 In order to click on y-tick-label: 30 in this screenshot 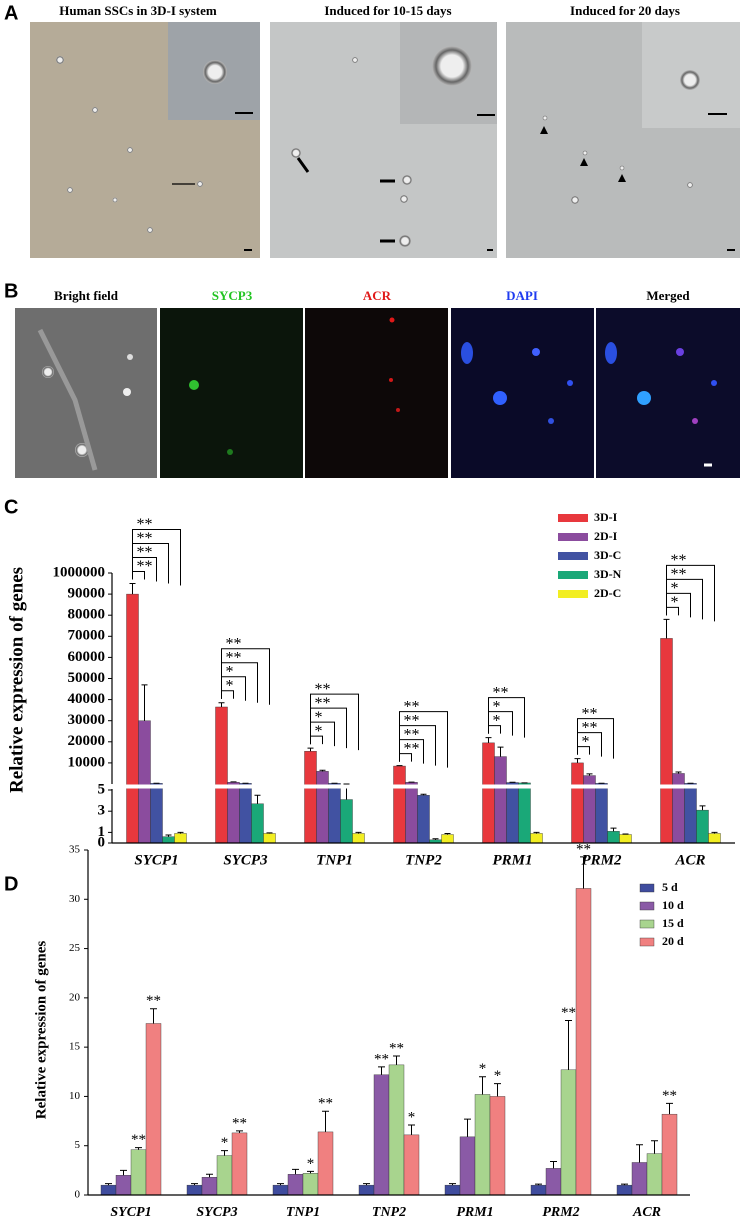, I will do `click(75, 899)`.